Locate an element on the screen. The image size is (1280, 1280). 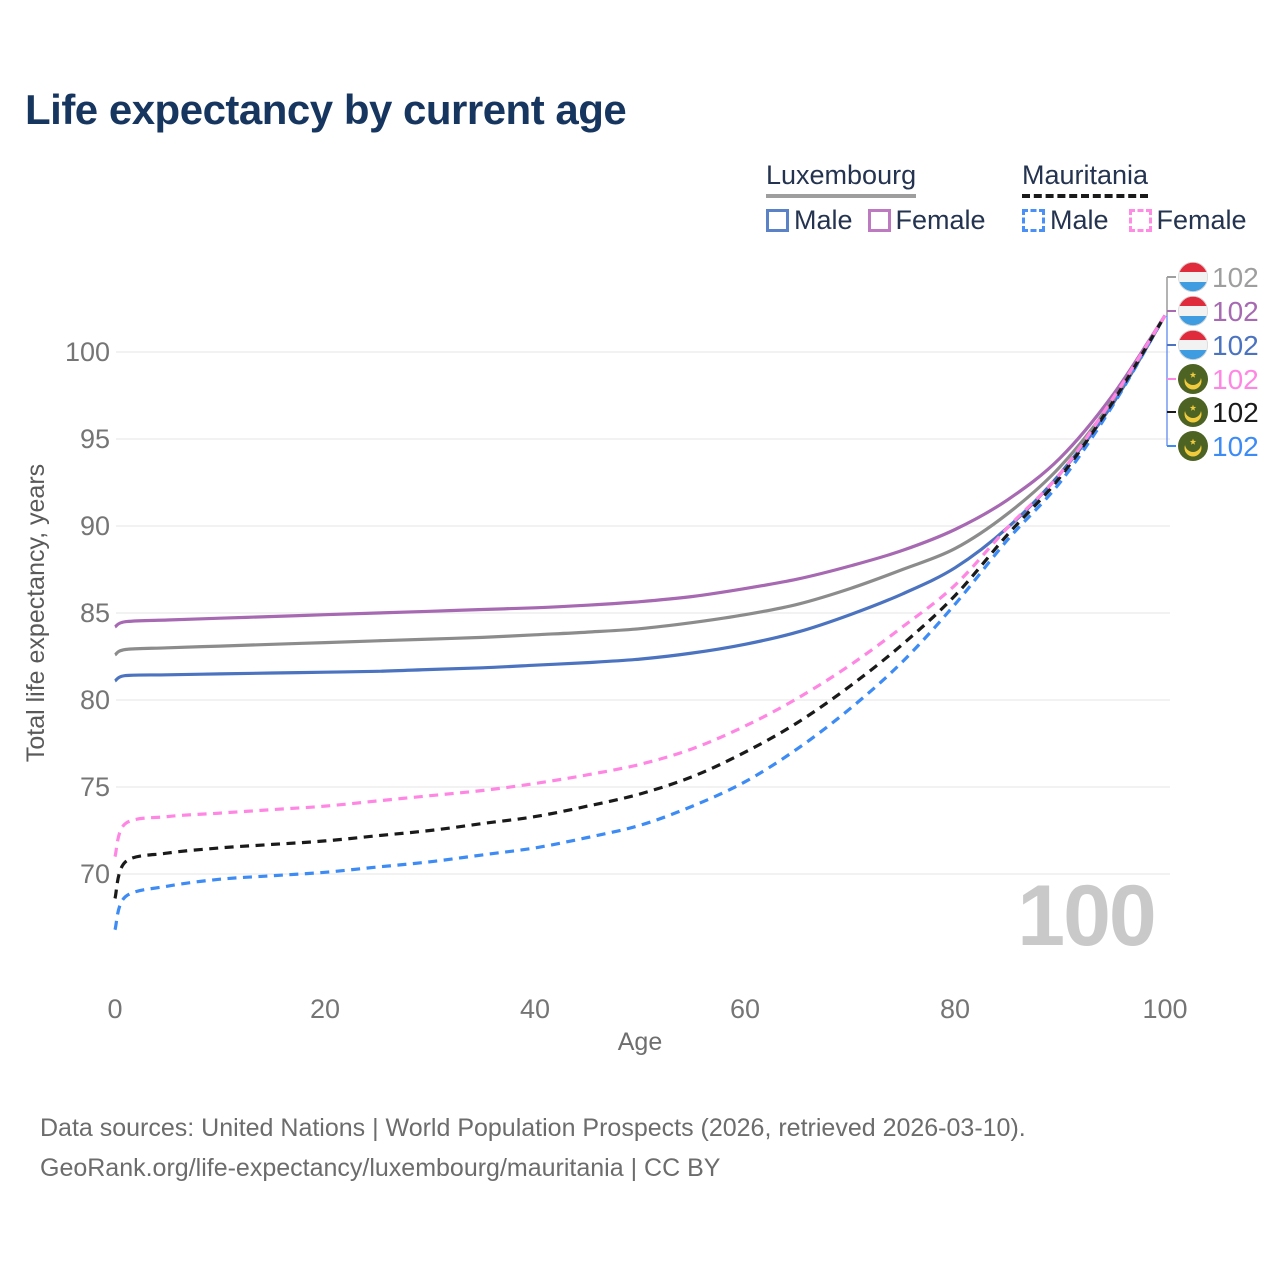
x-tick-label: 60 is located at coordinates (745, 1009).